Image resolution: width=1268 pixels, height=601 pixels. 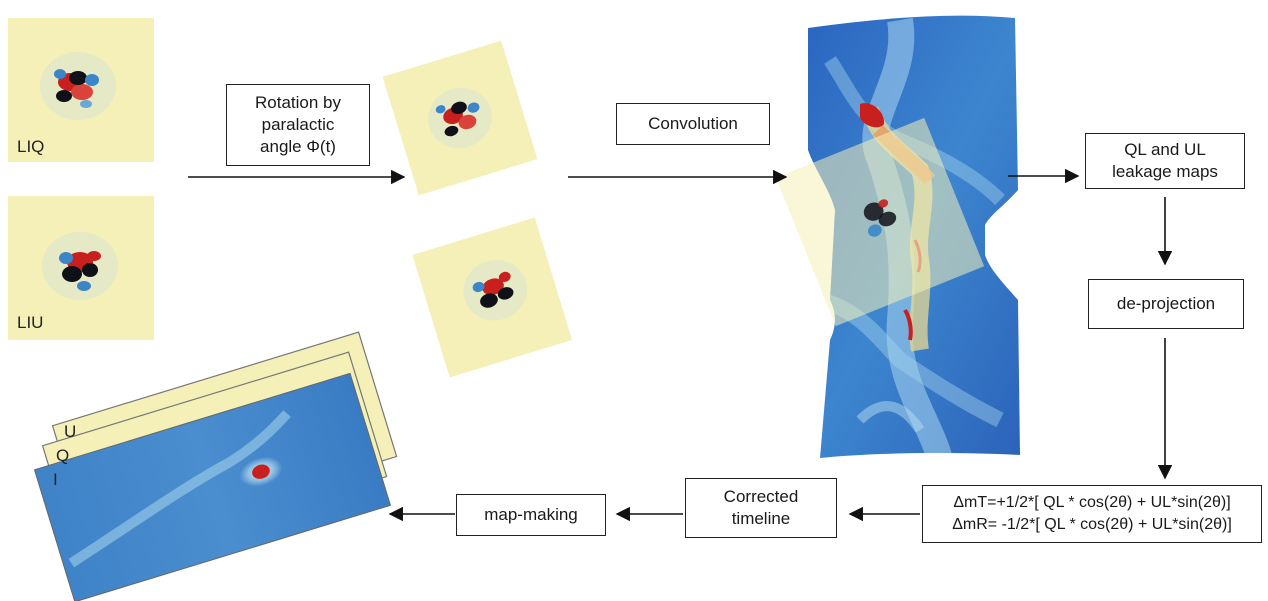 I want to click on stack-label-i: I, so click(x=55, y=479).